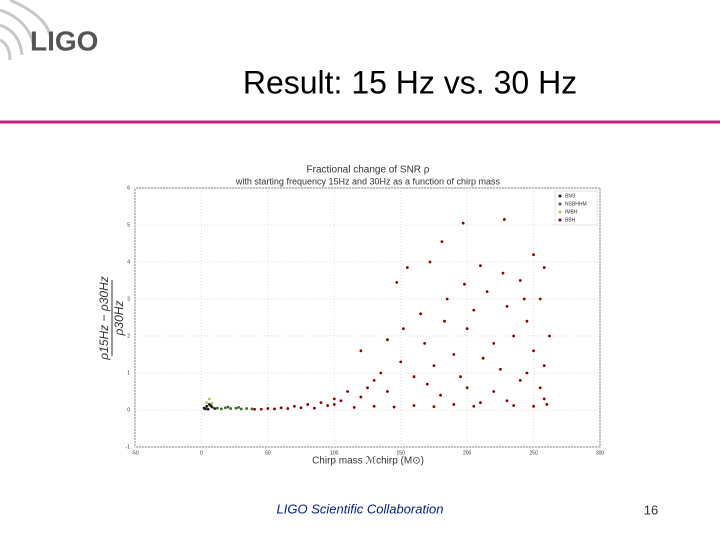  What do you see at coordinates (576, 208) in the screenshot?
I see `legend-box` at bounding box center [576, 208].